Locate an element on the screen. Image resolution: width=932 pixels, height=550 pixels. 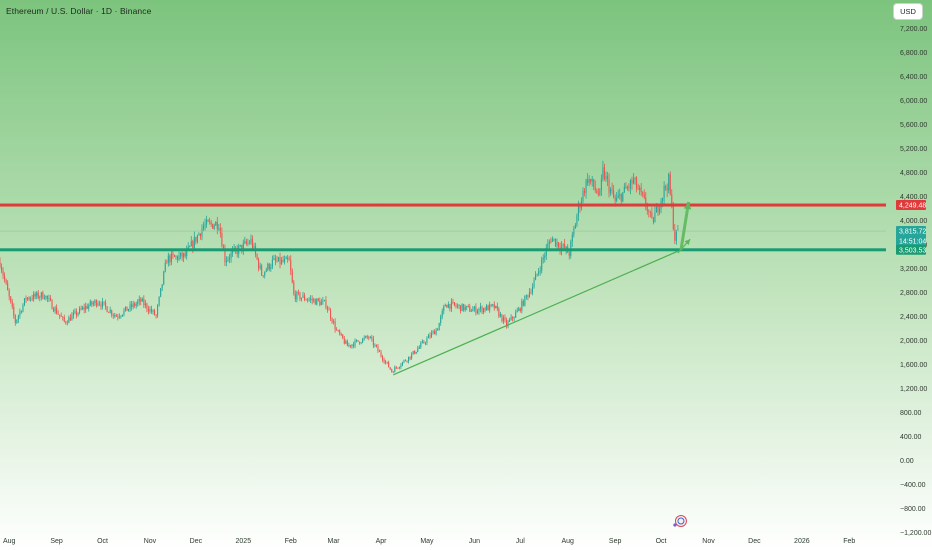
currency-button: USD is located at coordinates (908, 11).